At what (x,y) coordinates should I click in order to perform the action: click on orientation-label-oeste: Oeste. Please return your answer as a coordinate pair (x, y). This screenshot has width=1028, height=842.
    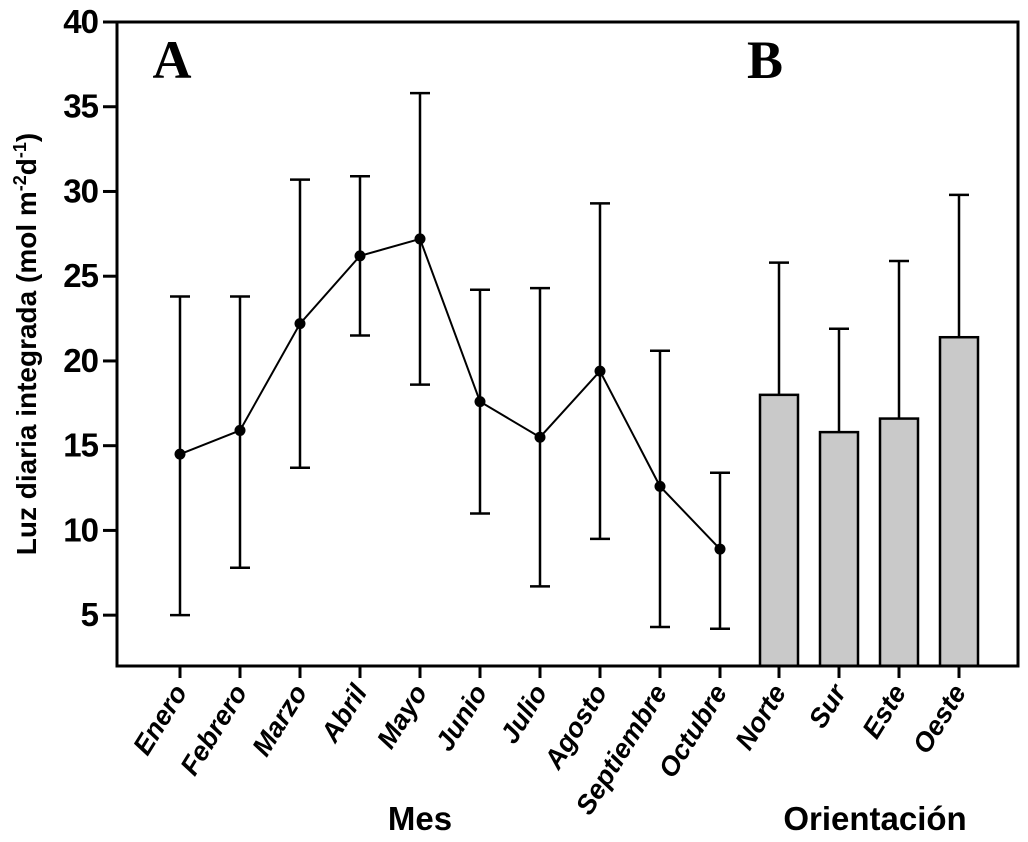
    Looking at the image, I should click on (939, 719).